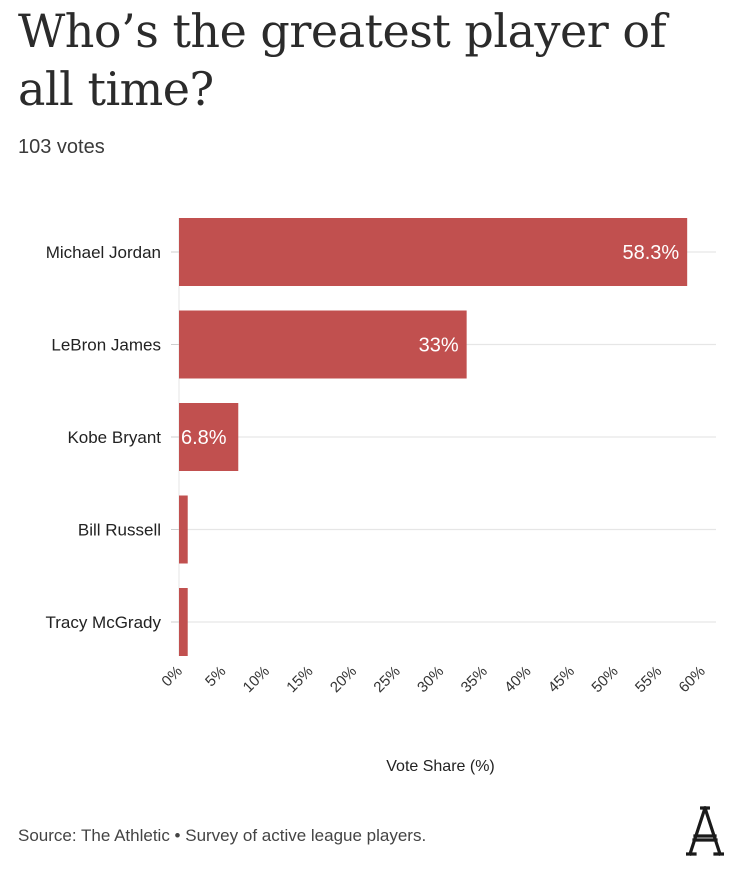  Describe the element at coordinates (103, 622) in the screenshot. I see `category-label: Tracy McGrady` at that location.